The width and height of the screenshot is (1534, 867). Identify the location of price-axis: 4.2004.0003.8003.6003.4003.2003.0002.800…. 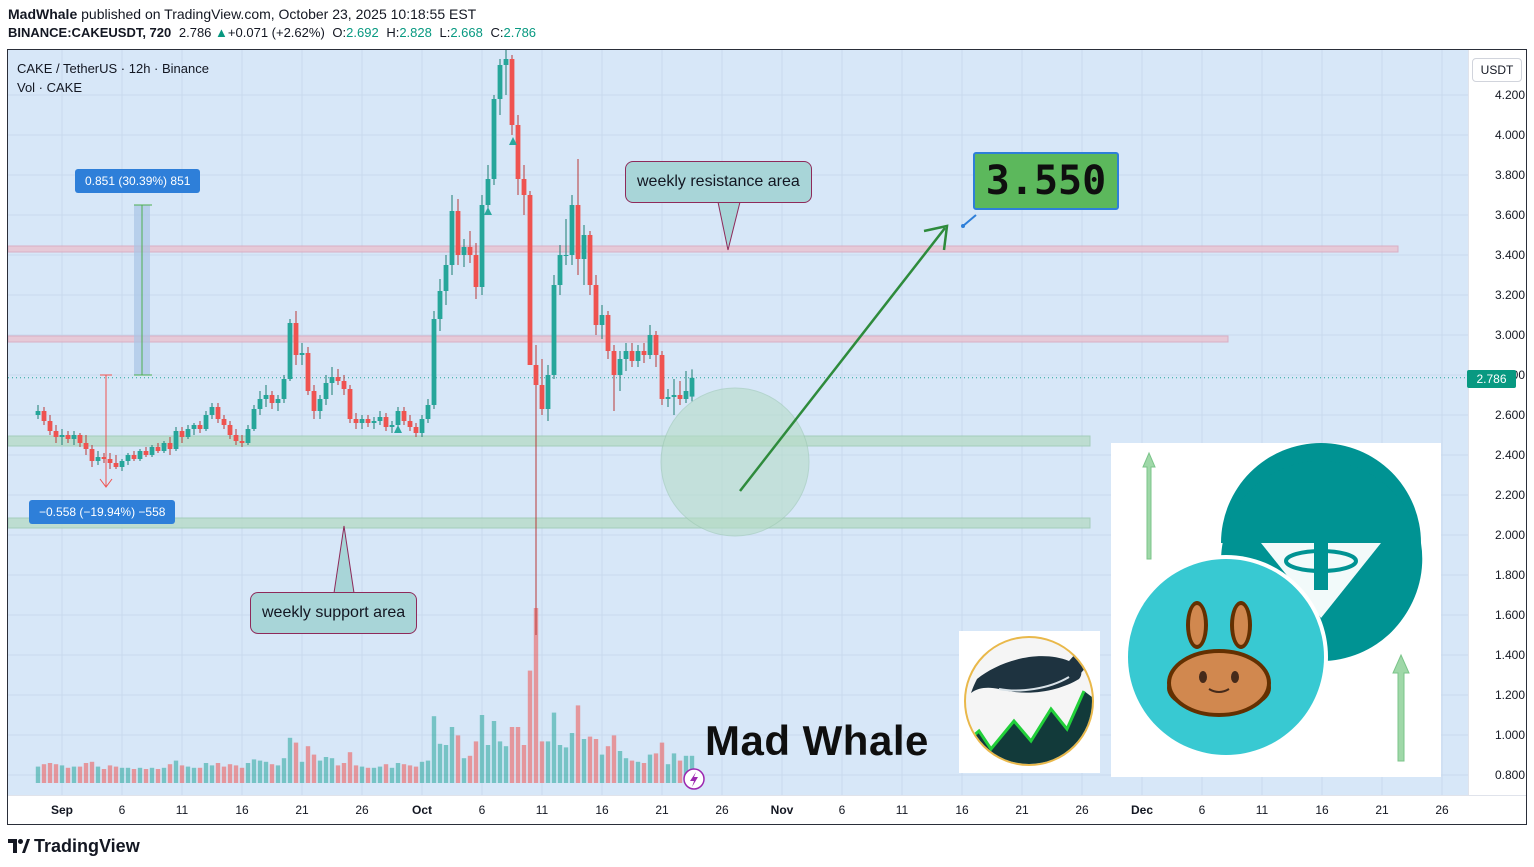
(1497, 422).